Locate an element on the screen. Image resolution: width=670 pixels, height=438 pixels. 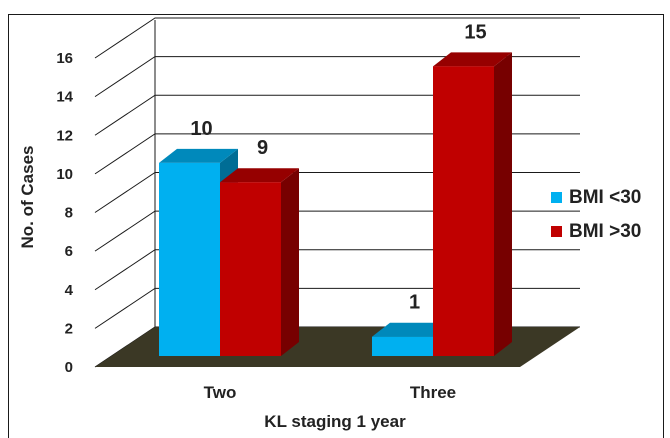
x-axis-title: KL staging 1 year is located at coordinates (335, 421).